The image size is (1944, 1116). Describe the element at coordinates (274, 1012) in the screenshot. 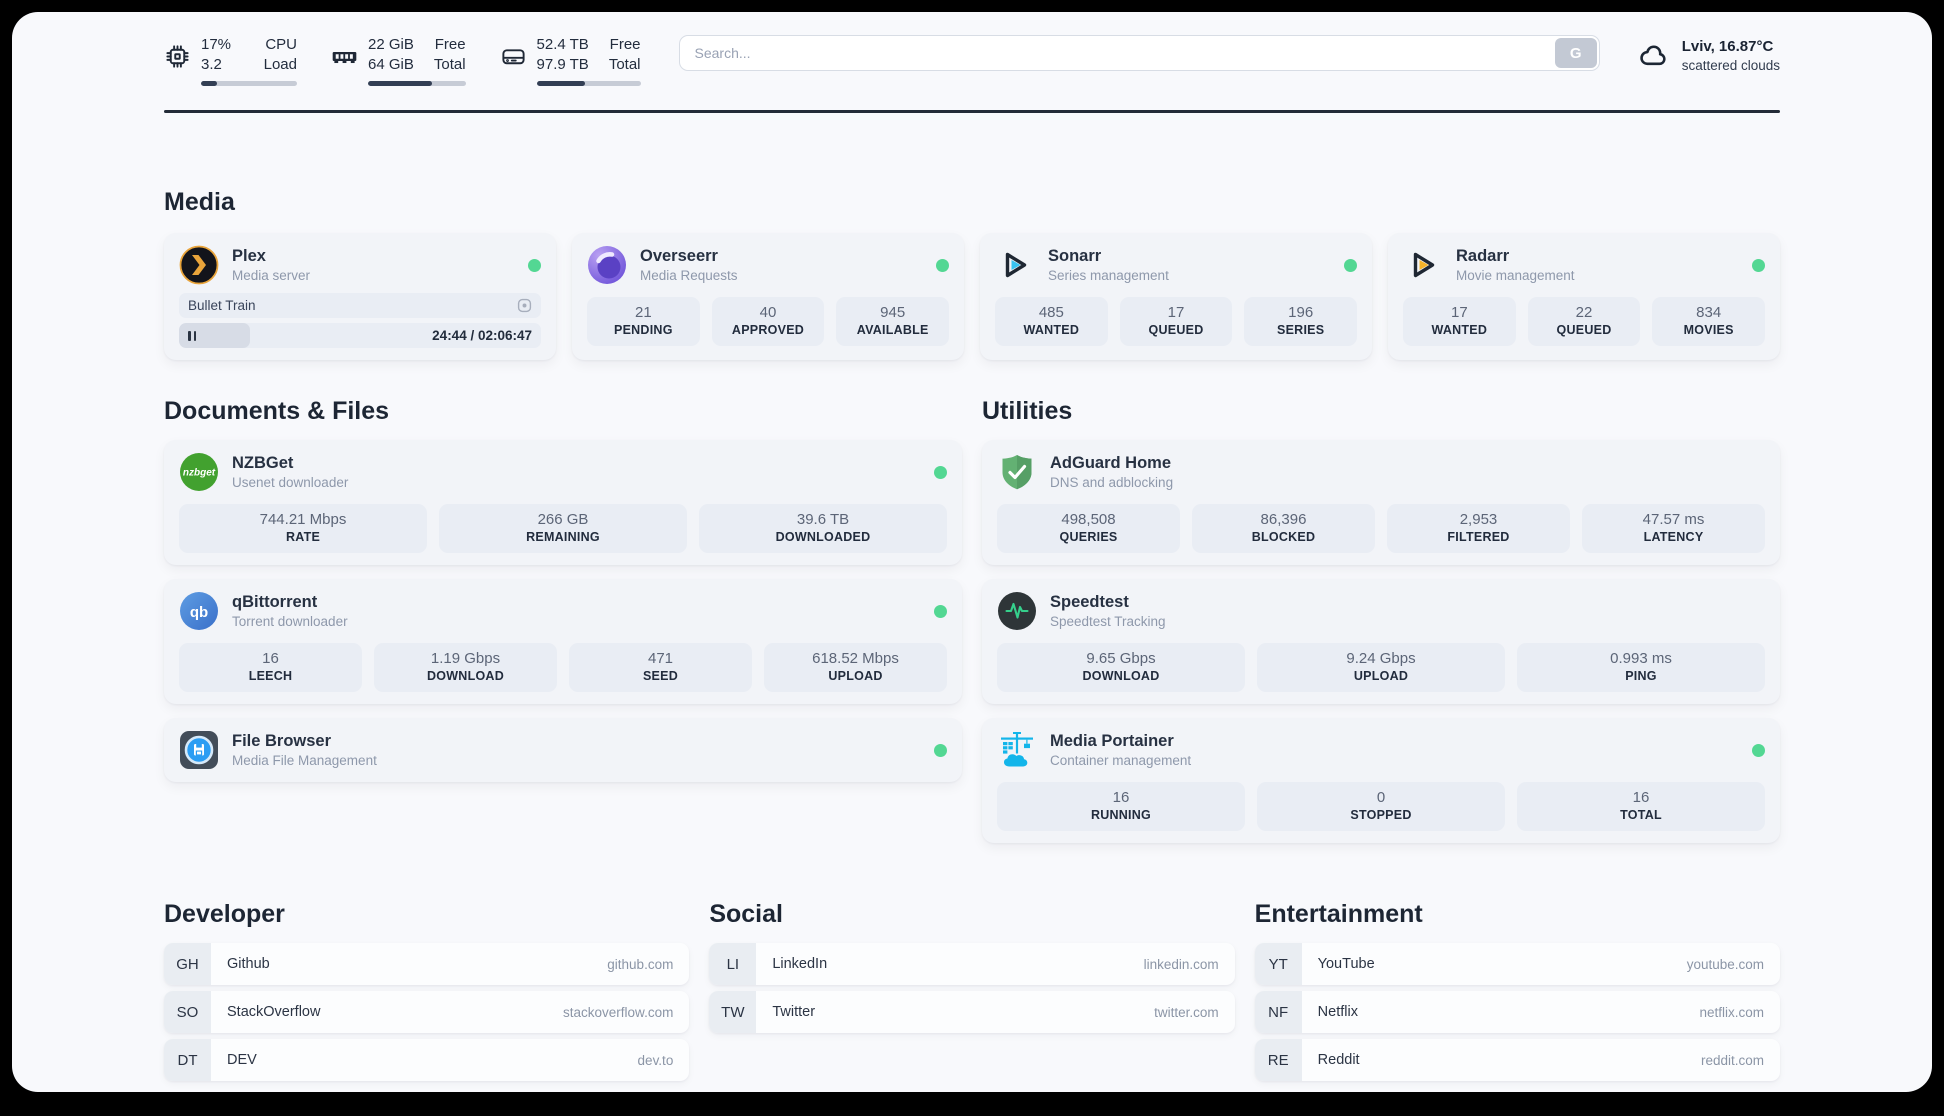

I see `bookmark-name: StackOverflow` at that location.